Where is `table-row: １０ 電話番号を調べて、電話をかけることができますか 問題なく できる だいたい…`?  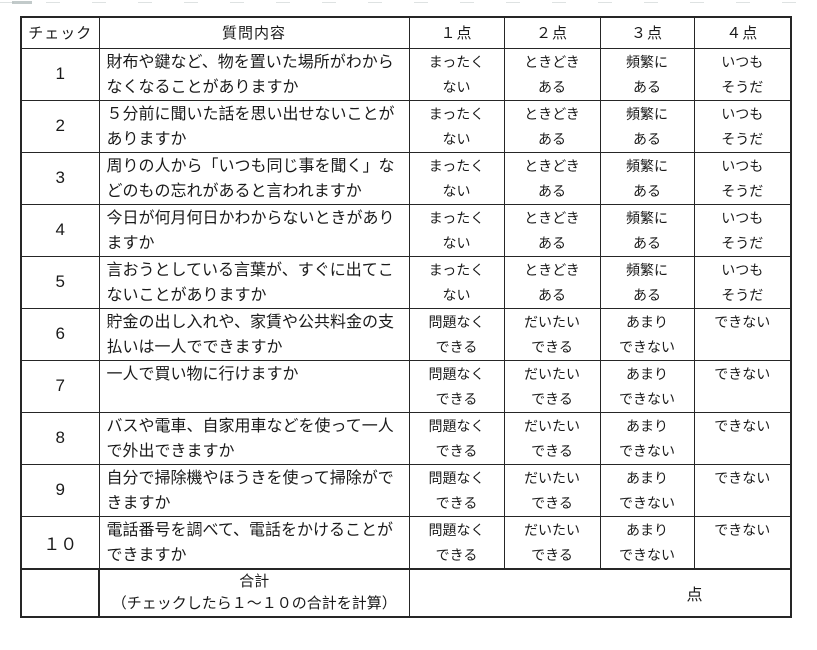 table-row: １０ 電話番号を調べて、電話をかけることができますか 問題なく できる だいたい… is located at coordinates (406, 542).